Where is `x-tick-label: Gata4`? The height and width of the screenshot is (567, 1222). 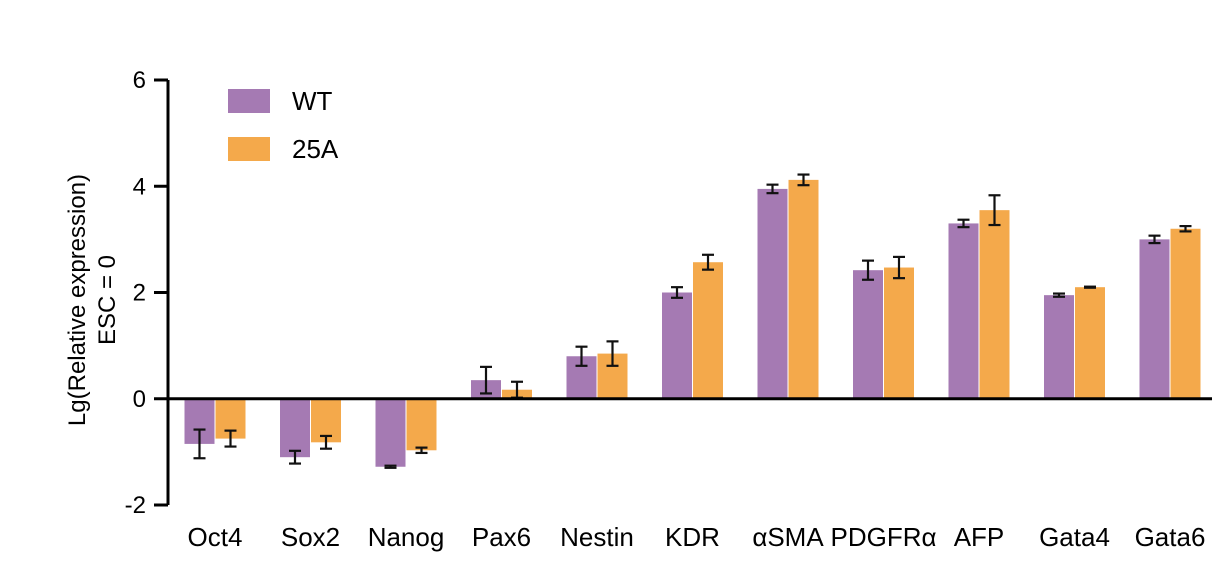
x-tick-label: Gata4 is located at coordinates (1074, 537).